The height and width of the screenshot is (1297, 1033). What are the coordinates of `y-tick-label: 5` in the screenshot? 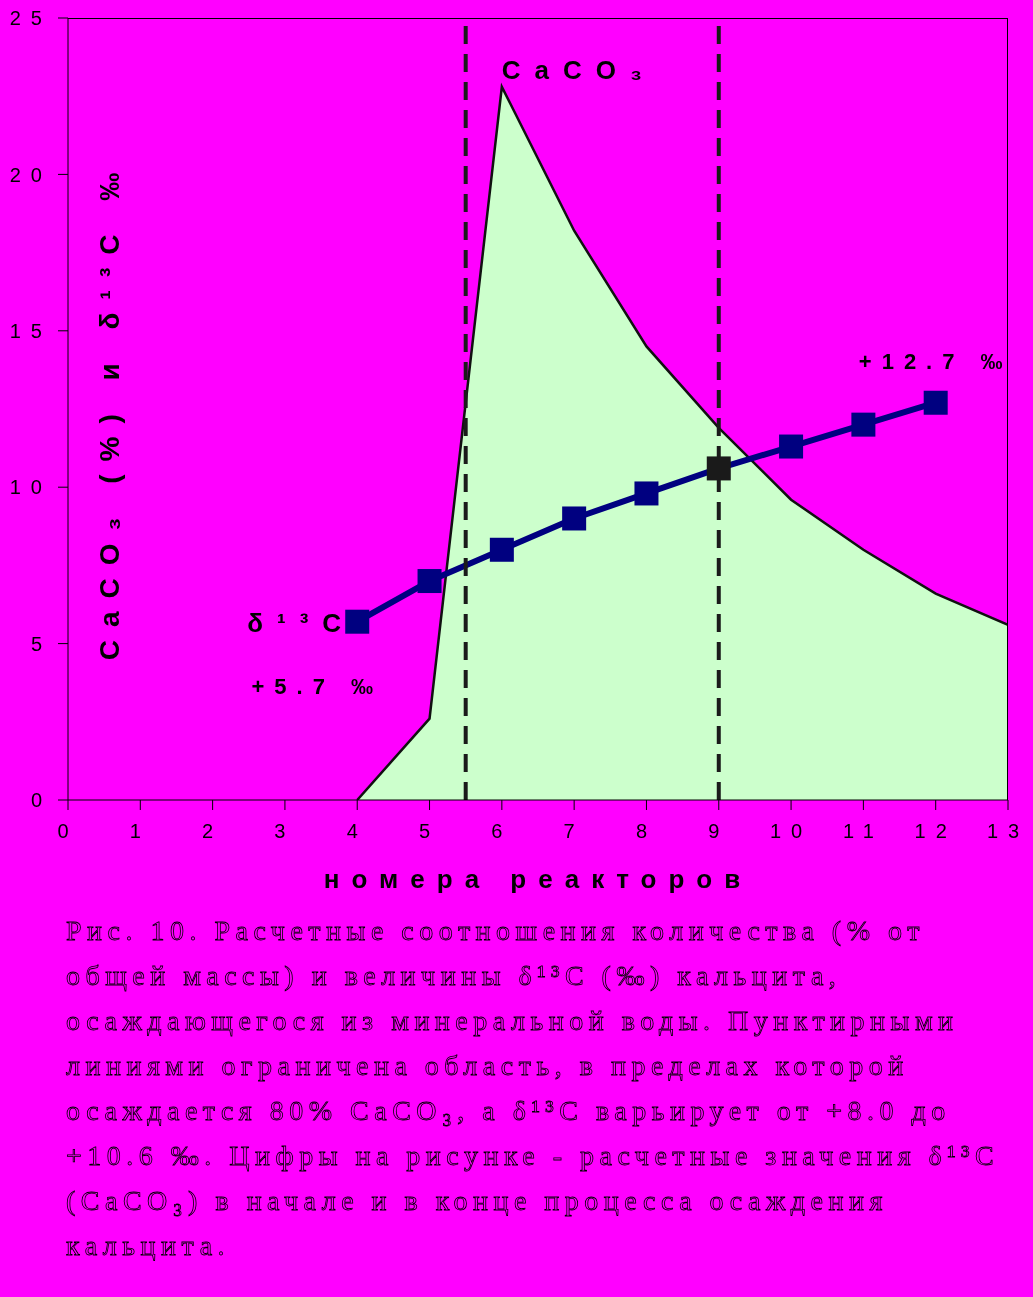 It's located at (41, 643).